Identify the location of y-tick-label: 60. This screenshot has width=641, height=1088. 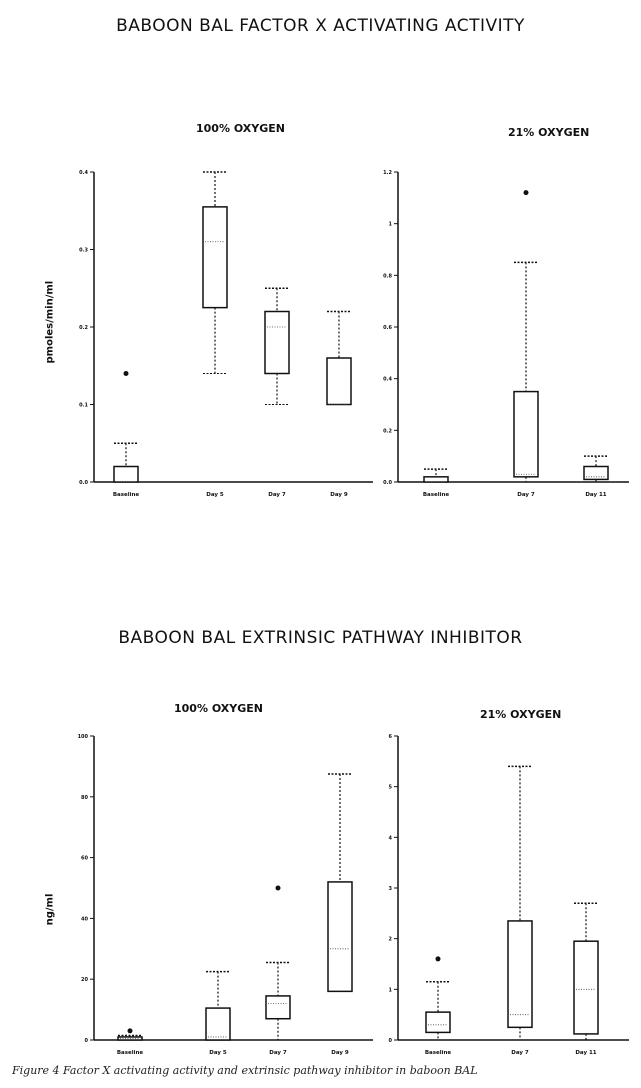
(84, 859).